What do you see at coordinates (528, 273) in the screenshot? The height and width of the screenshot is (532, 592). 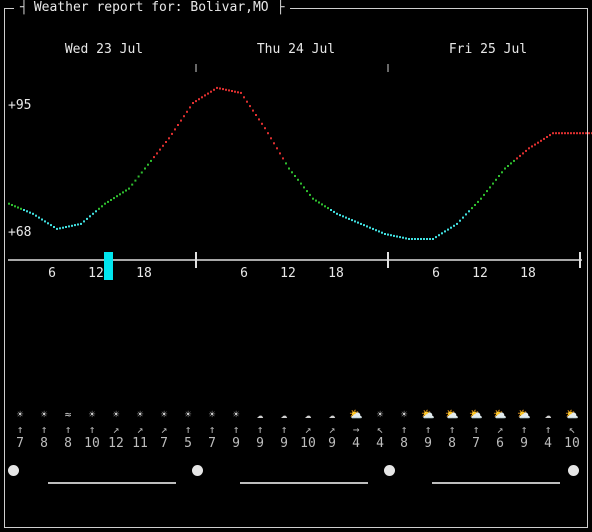 I see `hour-label: 18` at bounding box center [528, 273].